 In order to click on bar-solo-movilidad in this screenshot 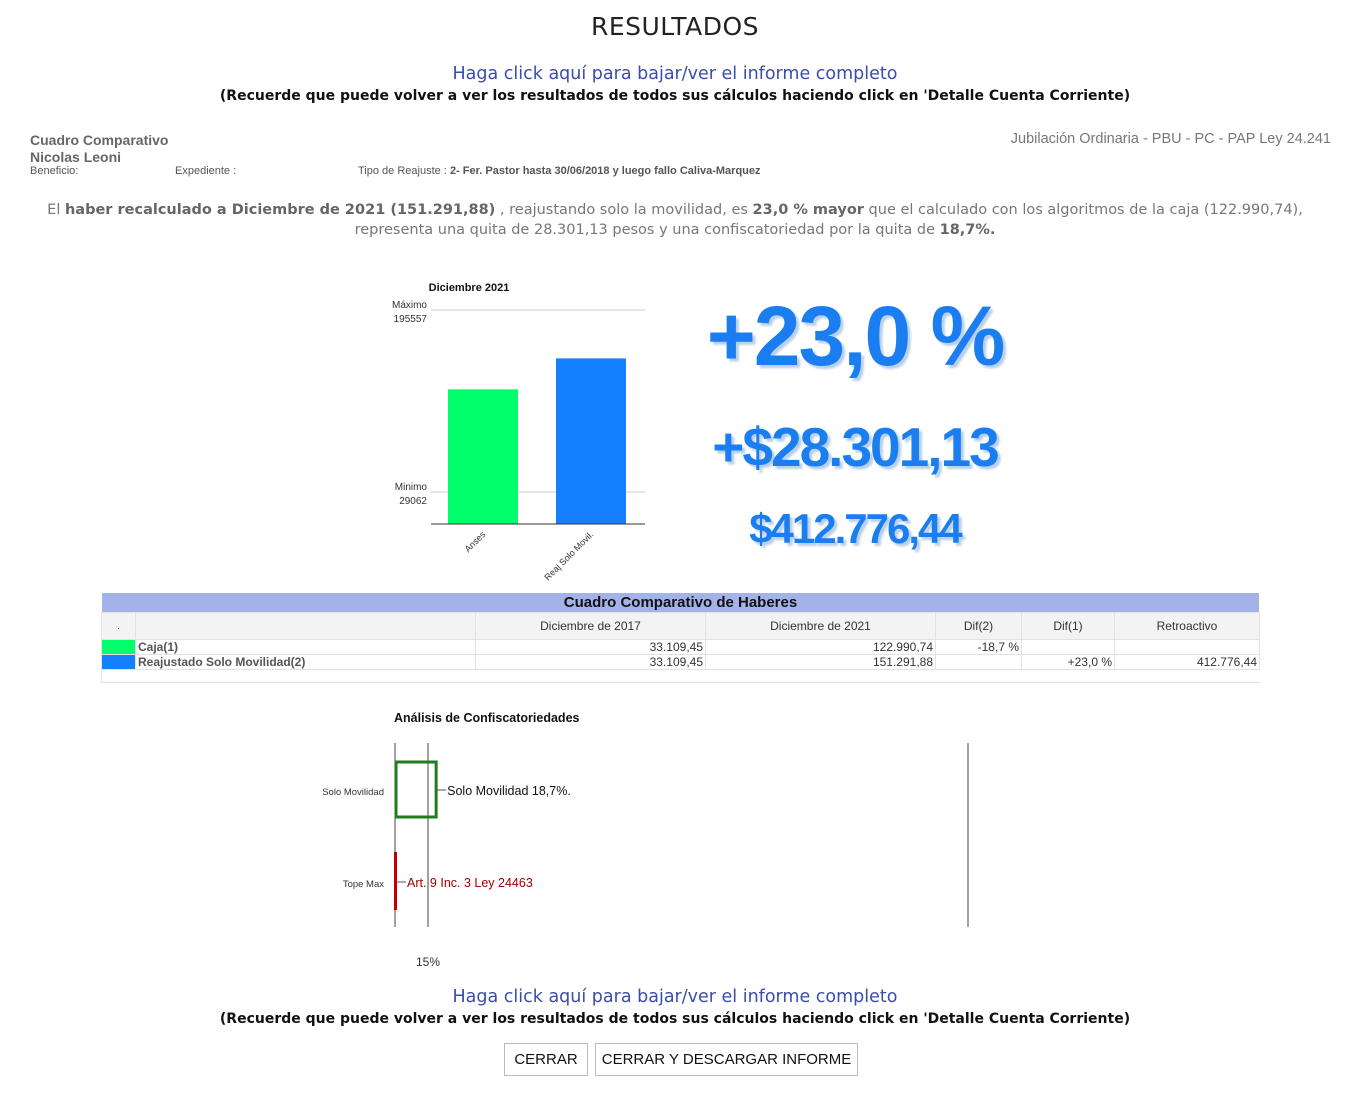, I will do `click(416, 789)`.